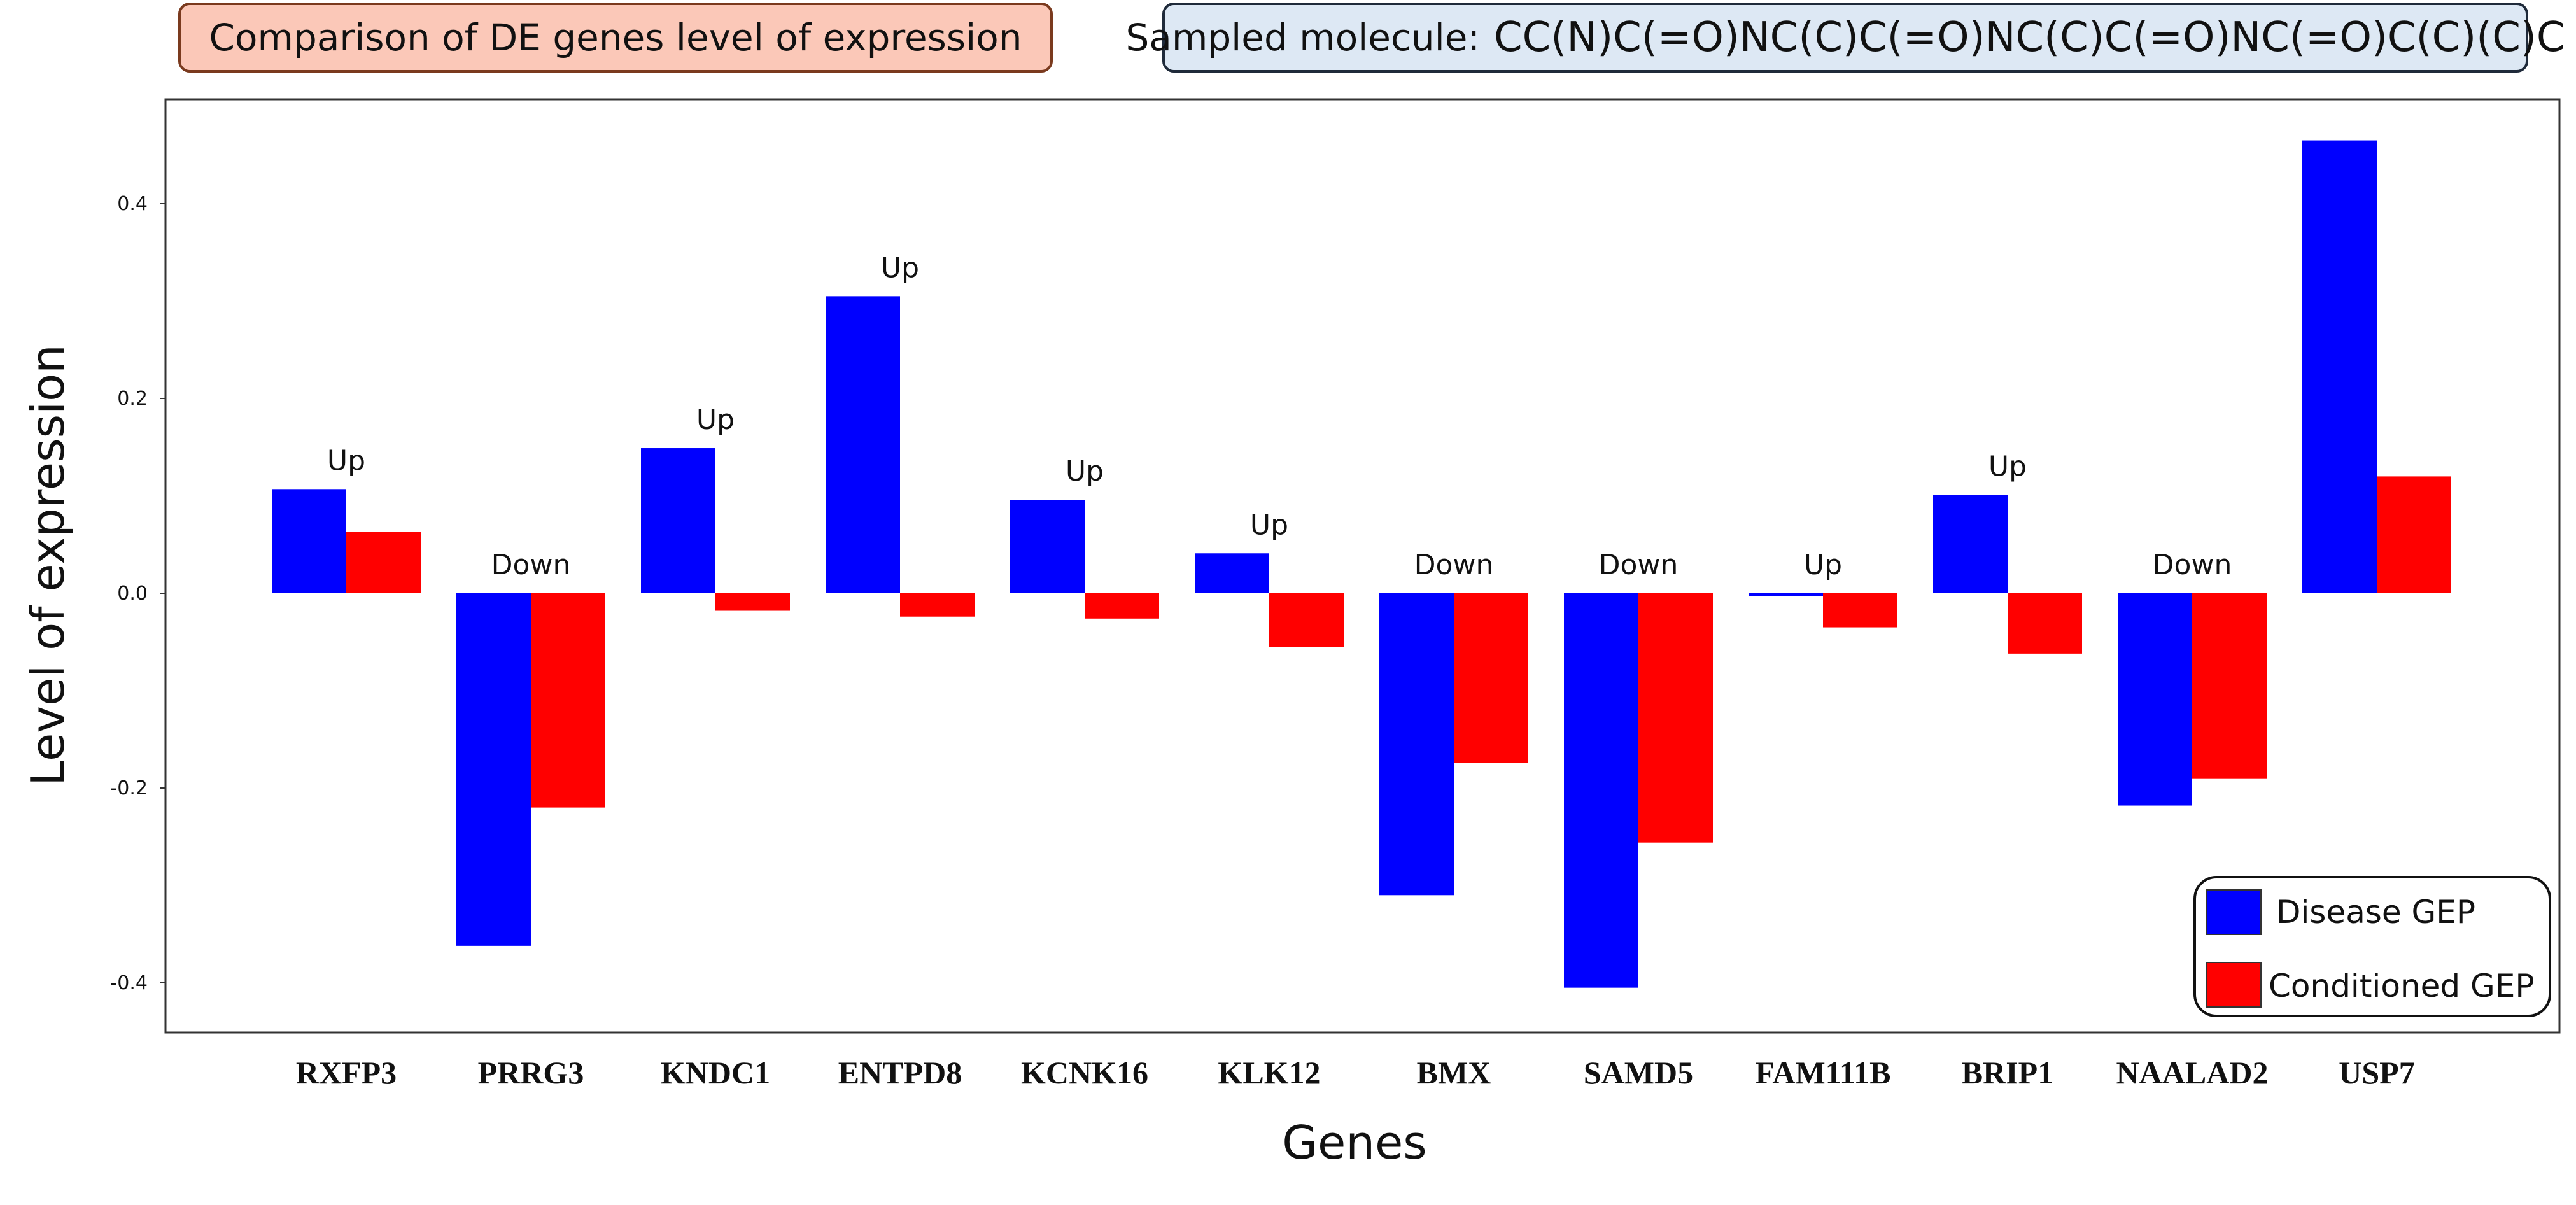 This screenshot has height=1205, width=2576. I want to click on direction-label-prrg3: Down, so click(531, 565).